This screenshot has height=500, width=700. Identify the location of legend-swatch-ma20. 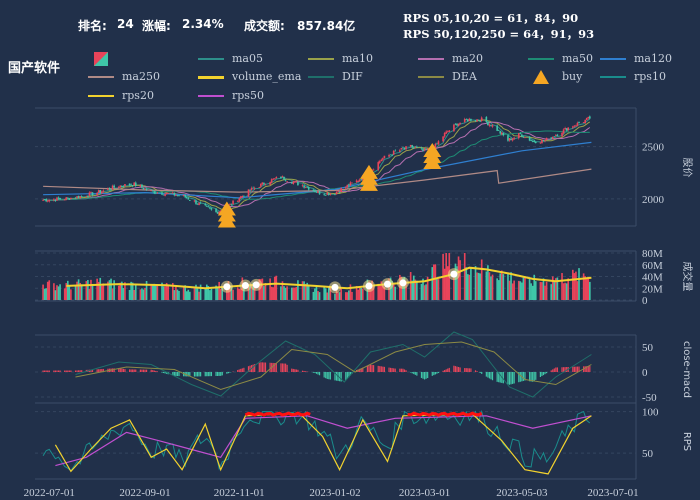
(431, 59).